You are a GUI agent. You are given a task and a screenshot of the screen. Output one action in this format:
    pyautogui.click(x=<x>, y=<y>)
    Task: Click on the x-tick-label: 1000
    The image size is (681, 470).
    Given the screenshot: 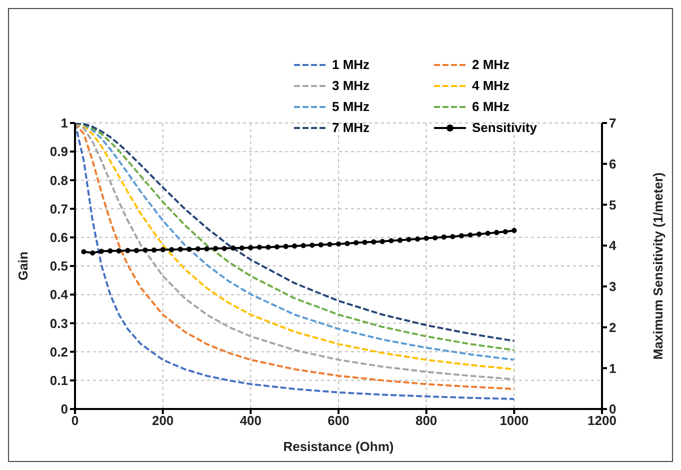 What is the action you would take?
    pyautogui.click(x=514, y=420)
    